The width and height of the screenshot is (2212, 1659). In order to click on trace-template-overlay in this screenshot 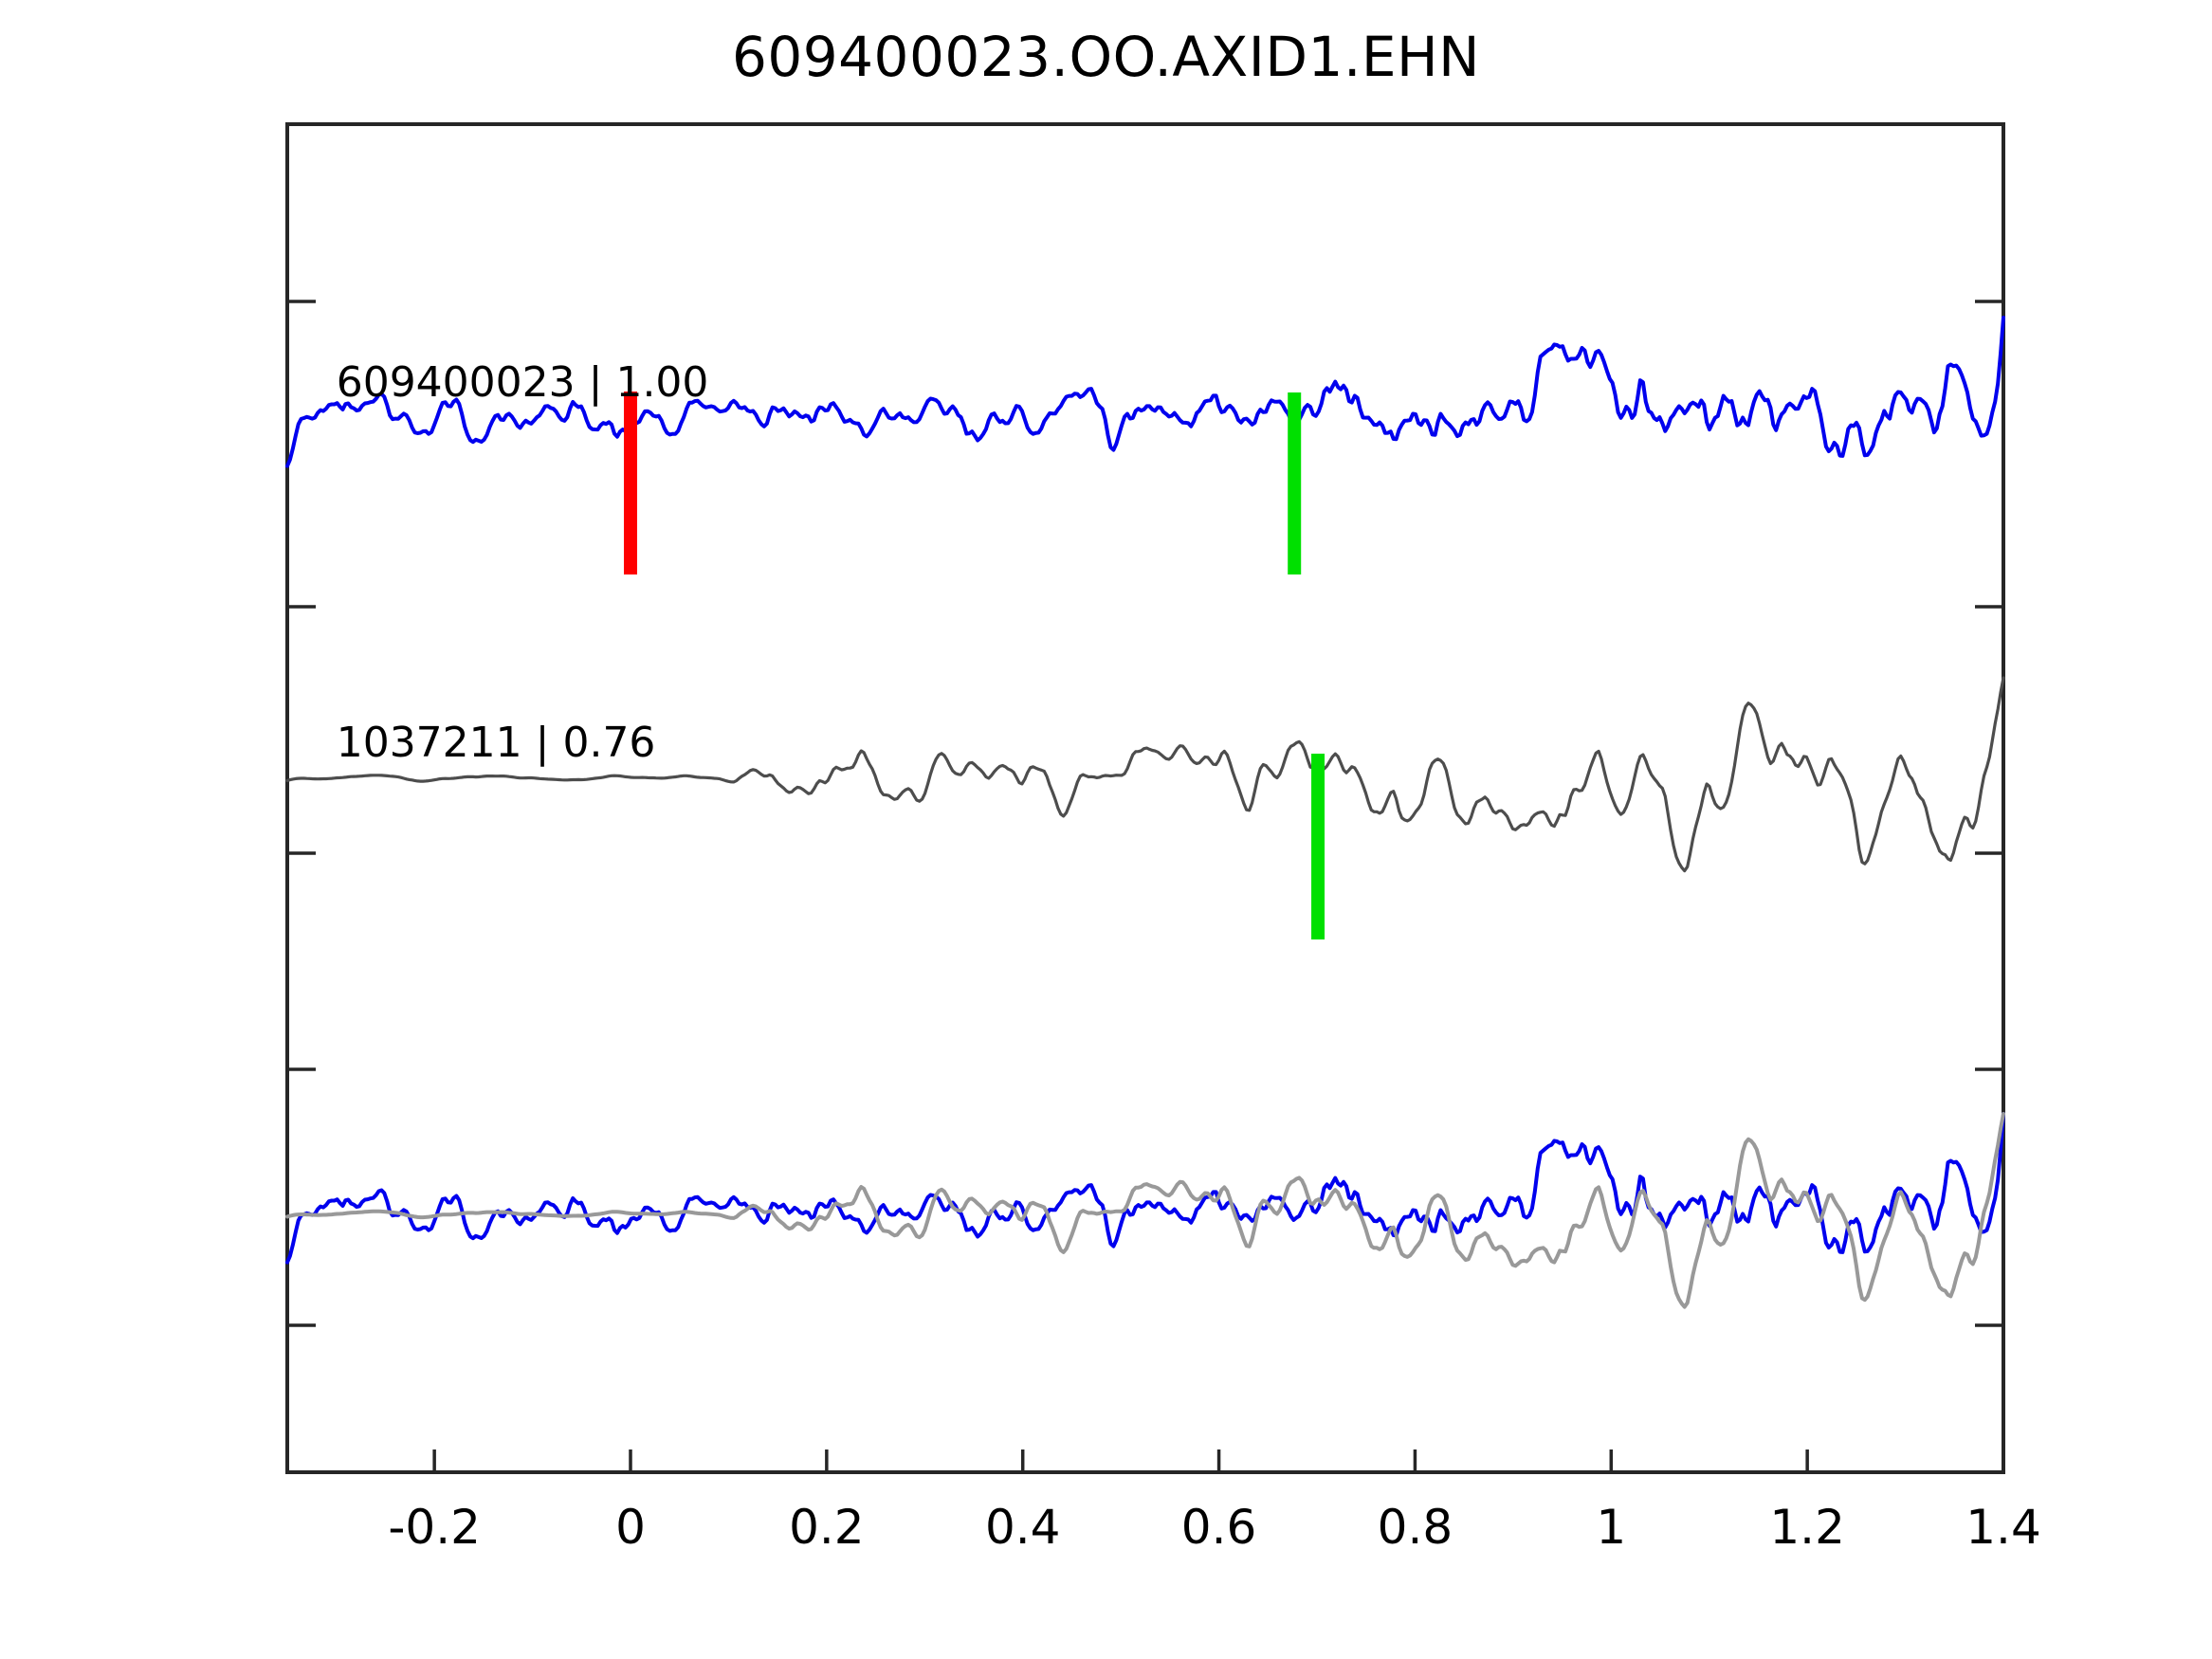, I will do `click(1145, 1188)`.